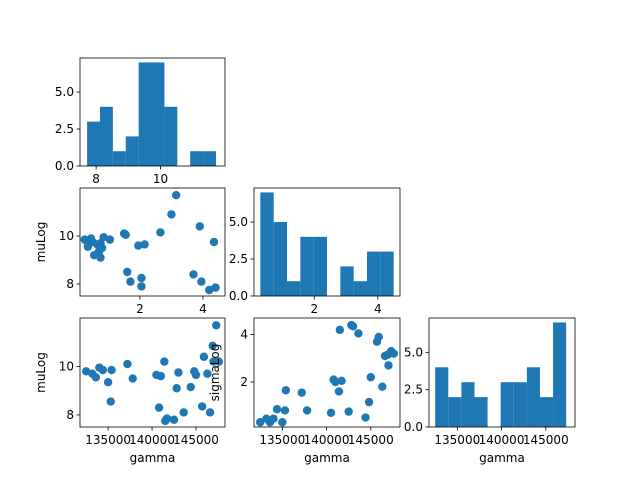 The width and height of the screenshot is (640, 480). I want to click on hist-gamma-marks, so click(501, 374).